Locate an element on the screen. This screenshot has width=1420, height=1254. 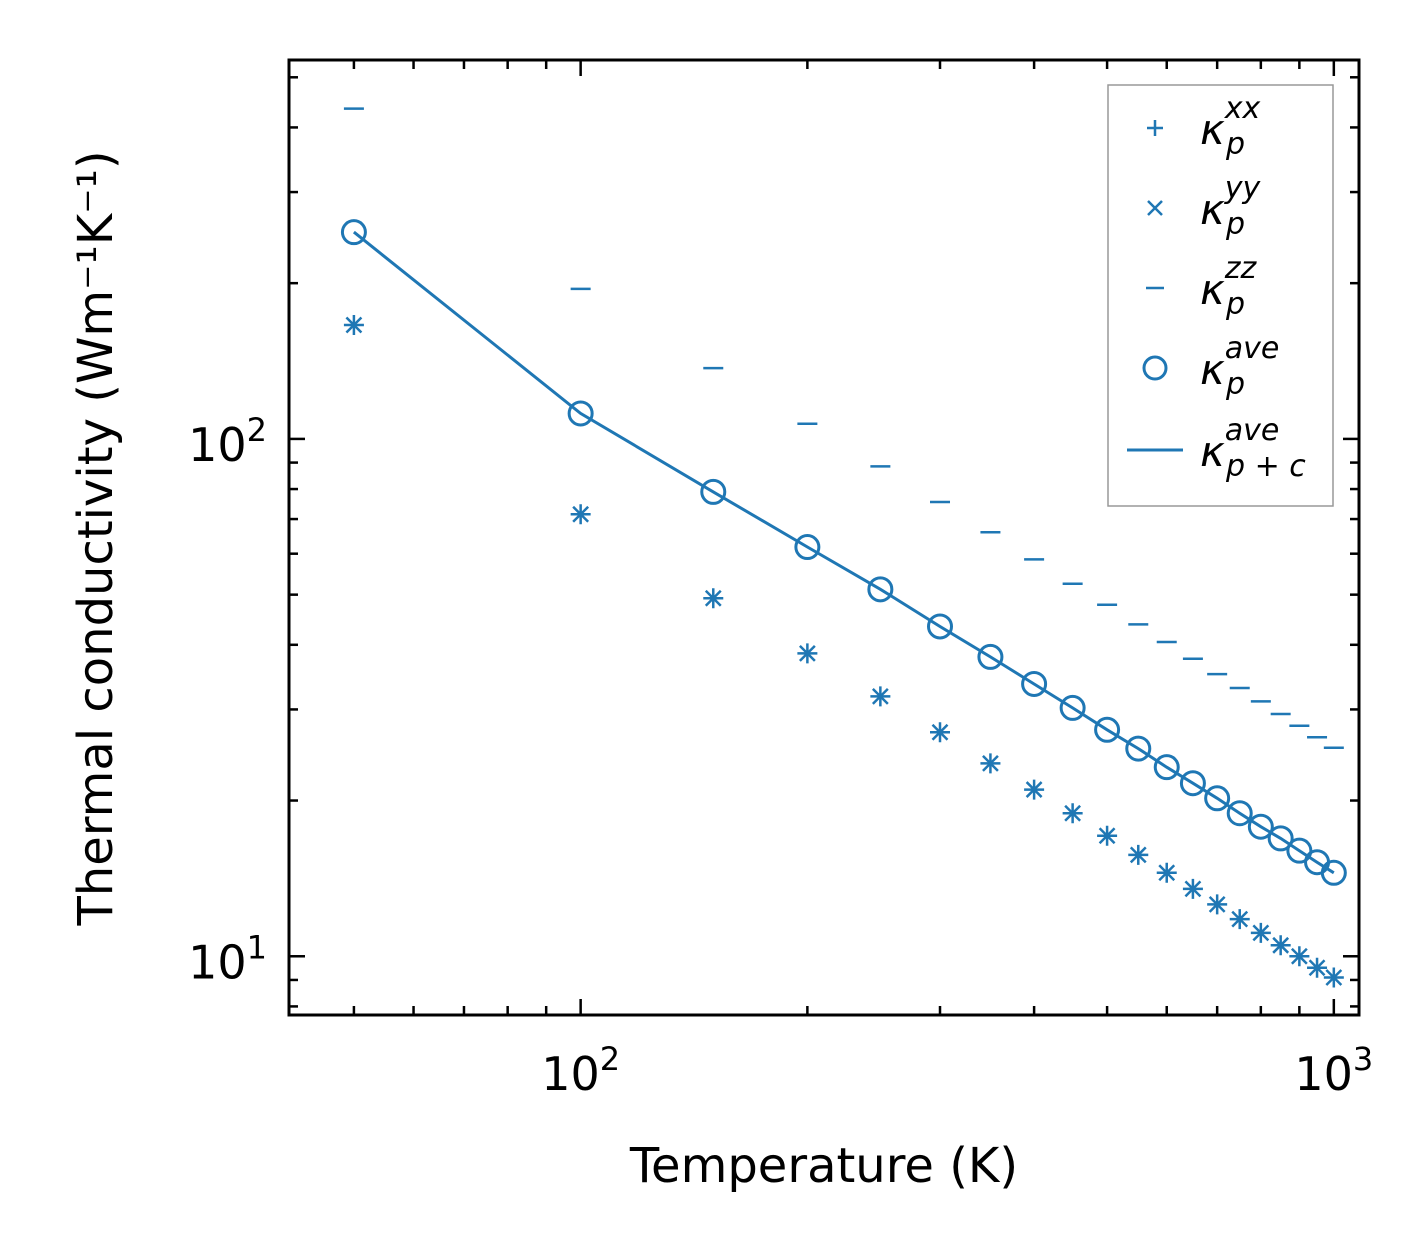
x-tick-label: 10³ is located at coordinates (1333, 1070).